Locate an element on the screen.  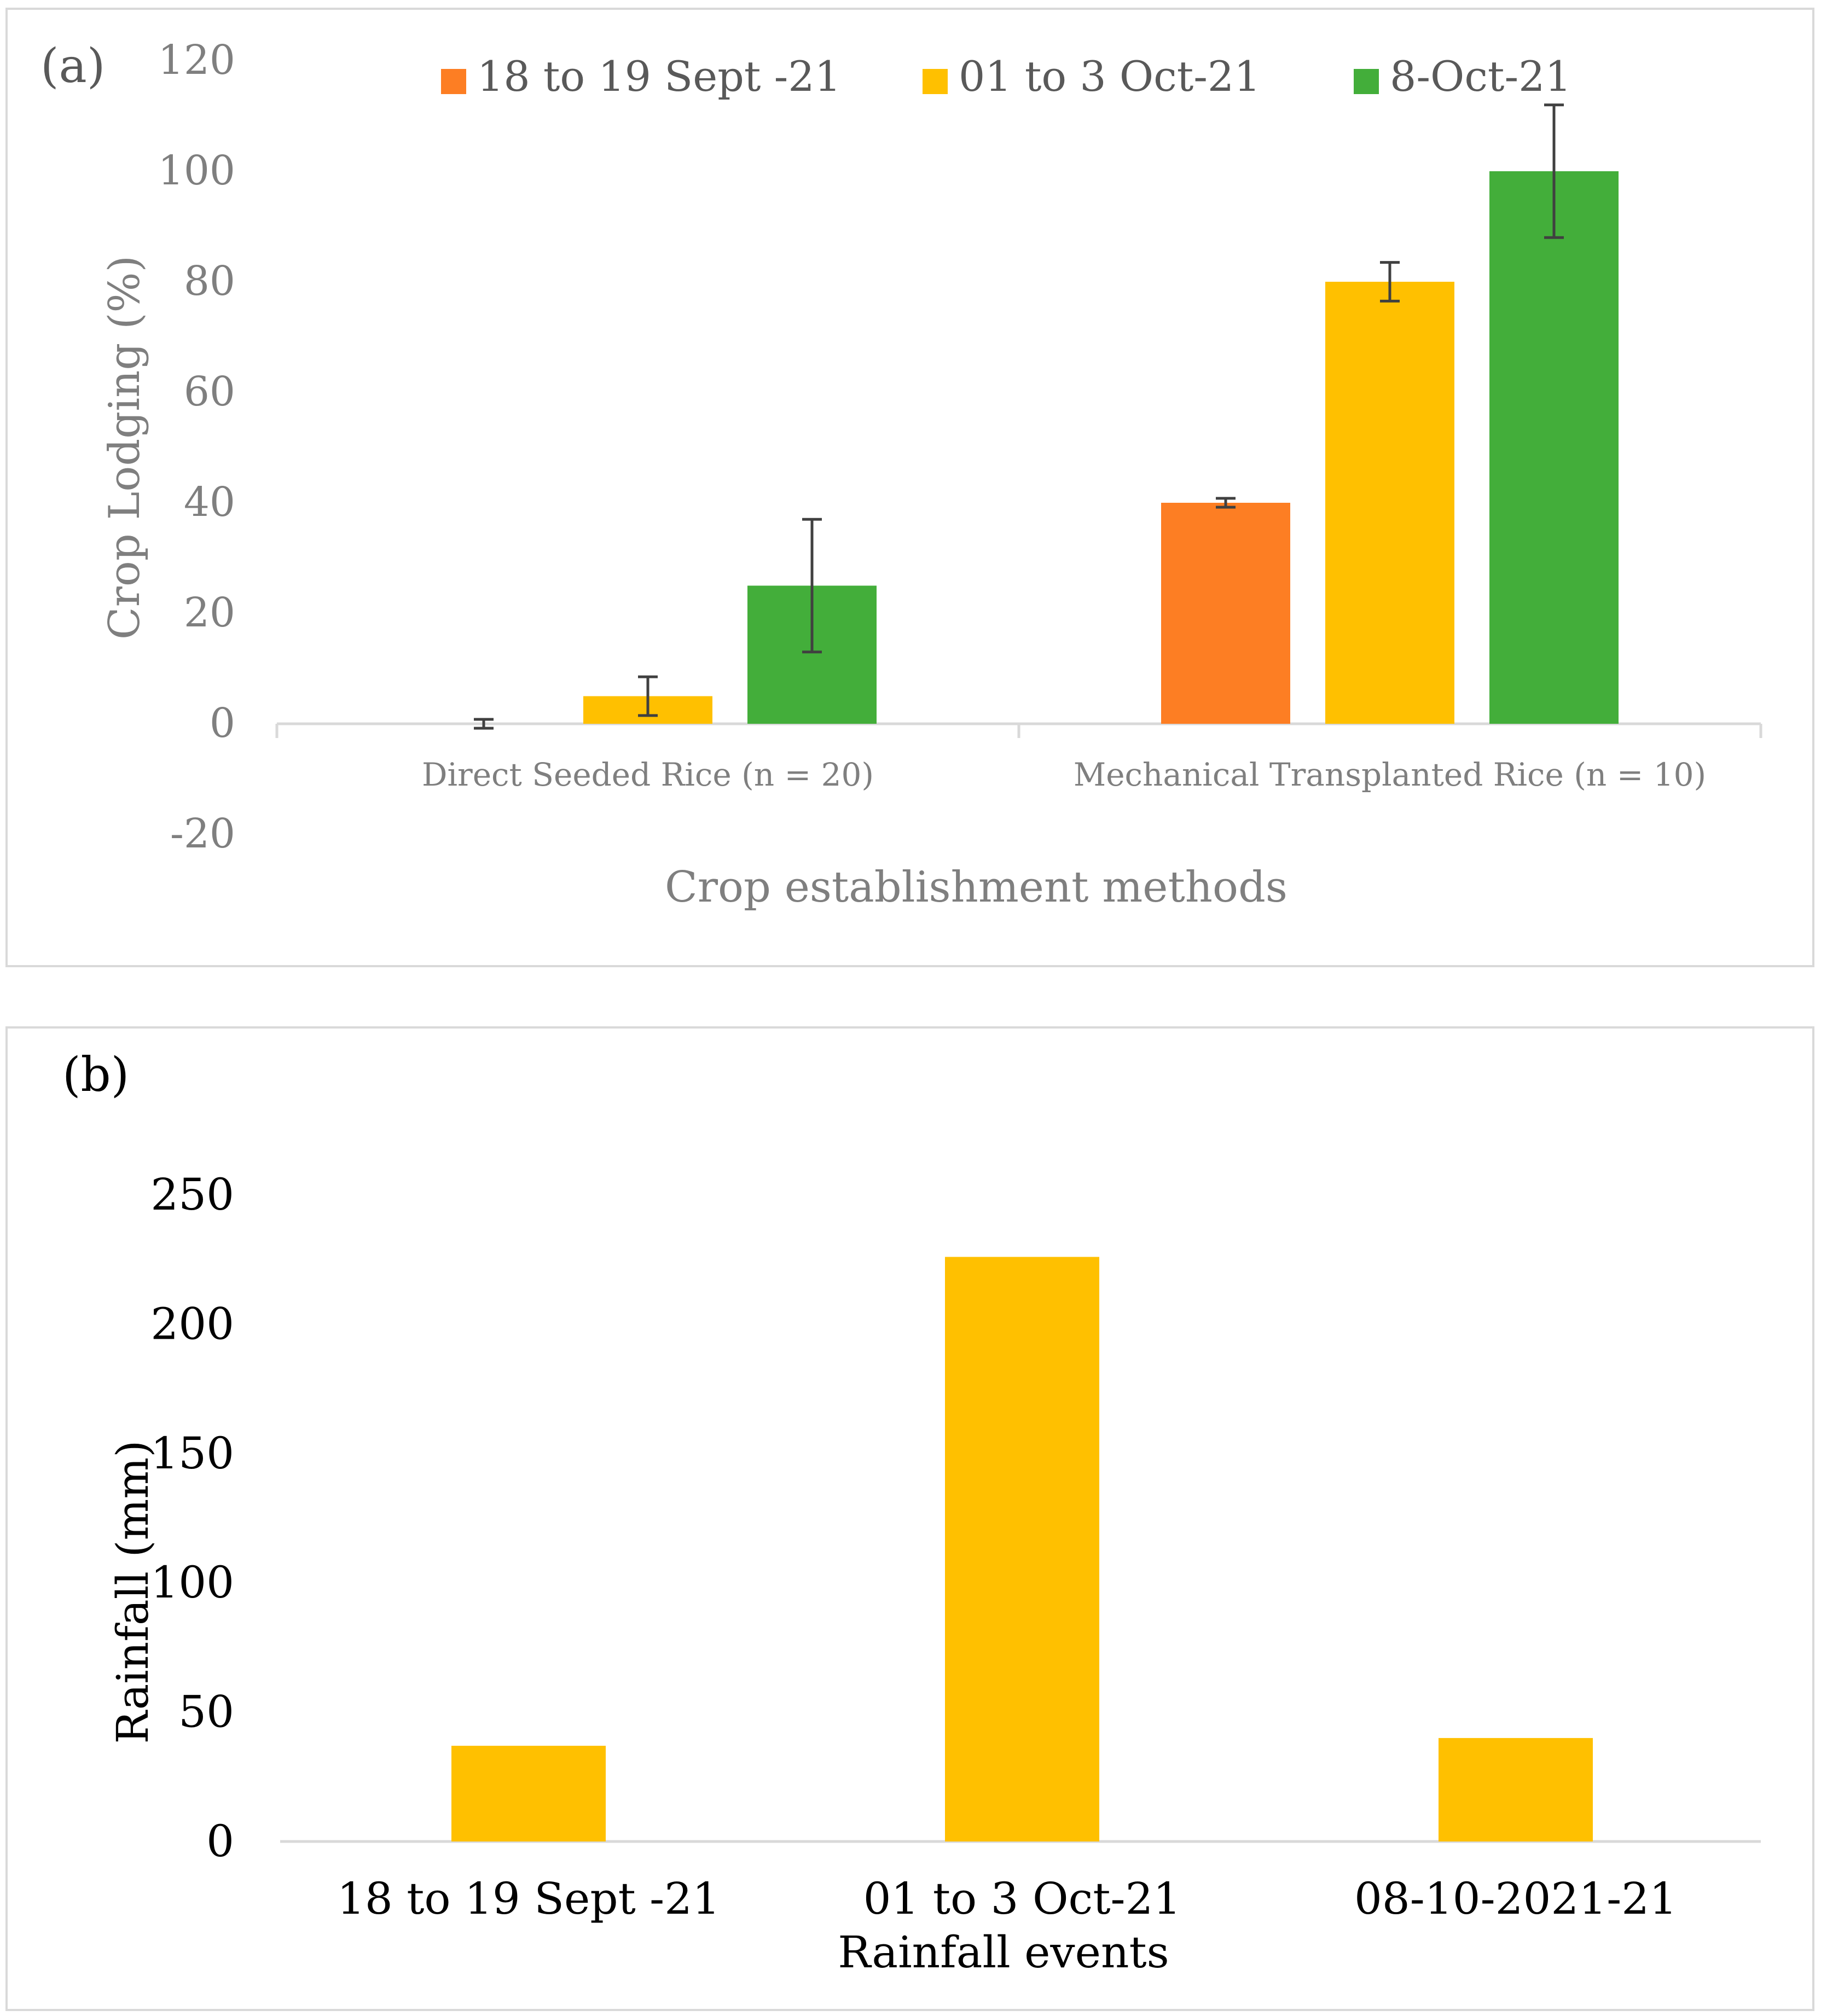
y-axis-title-a: Crop Lodging (%) is located at coordinates (124, 447).